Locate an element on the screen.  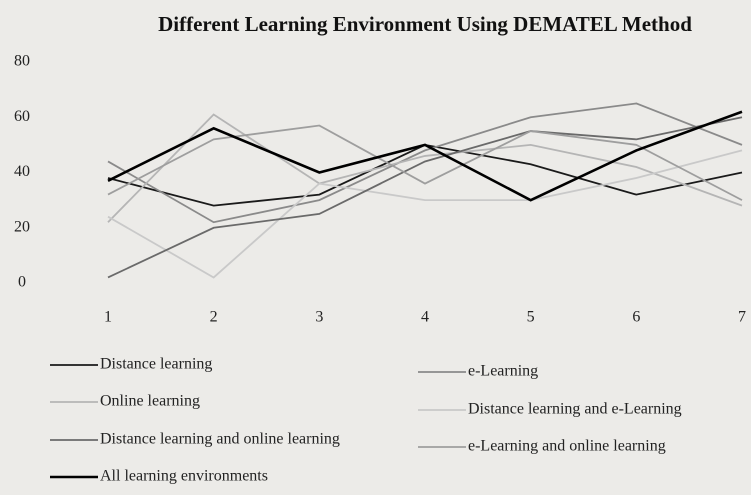
x-tick-label: 7 is located at coordinates (742, 317).